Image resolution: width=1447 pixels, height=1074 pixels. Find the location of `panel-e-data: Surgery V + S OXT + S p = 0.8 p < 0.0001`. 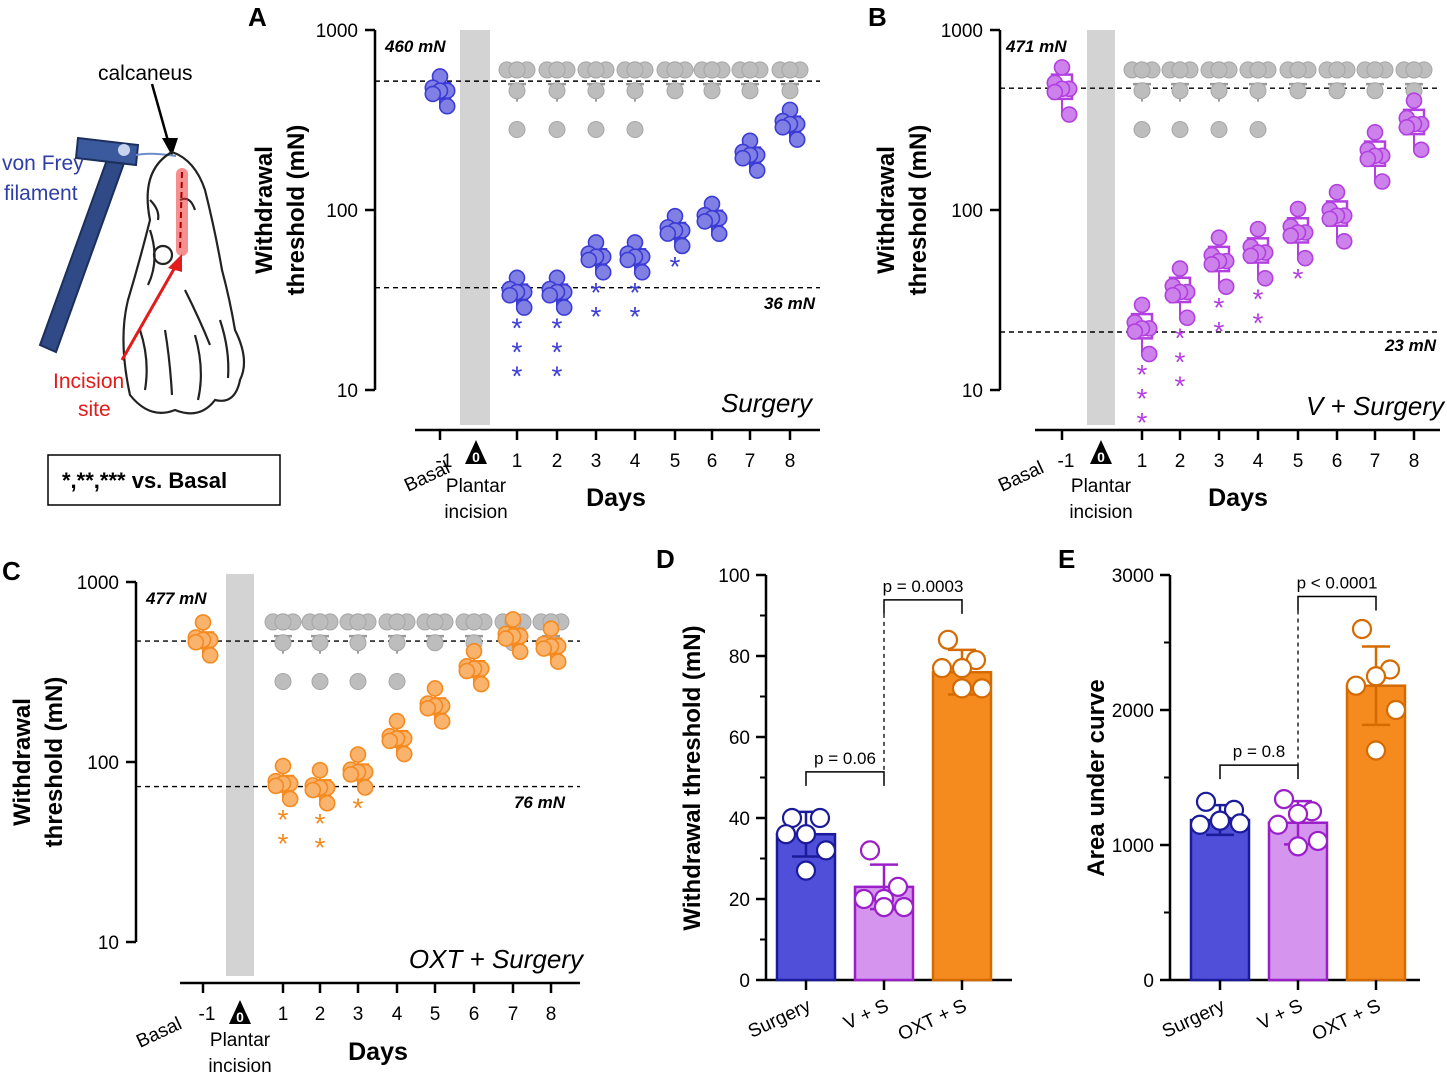

panel-e-data: Surgery V + S OXT + S p = 0.8 p < 0.0001 is located at coordinates (1283, 809).